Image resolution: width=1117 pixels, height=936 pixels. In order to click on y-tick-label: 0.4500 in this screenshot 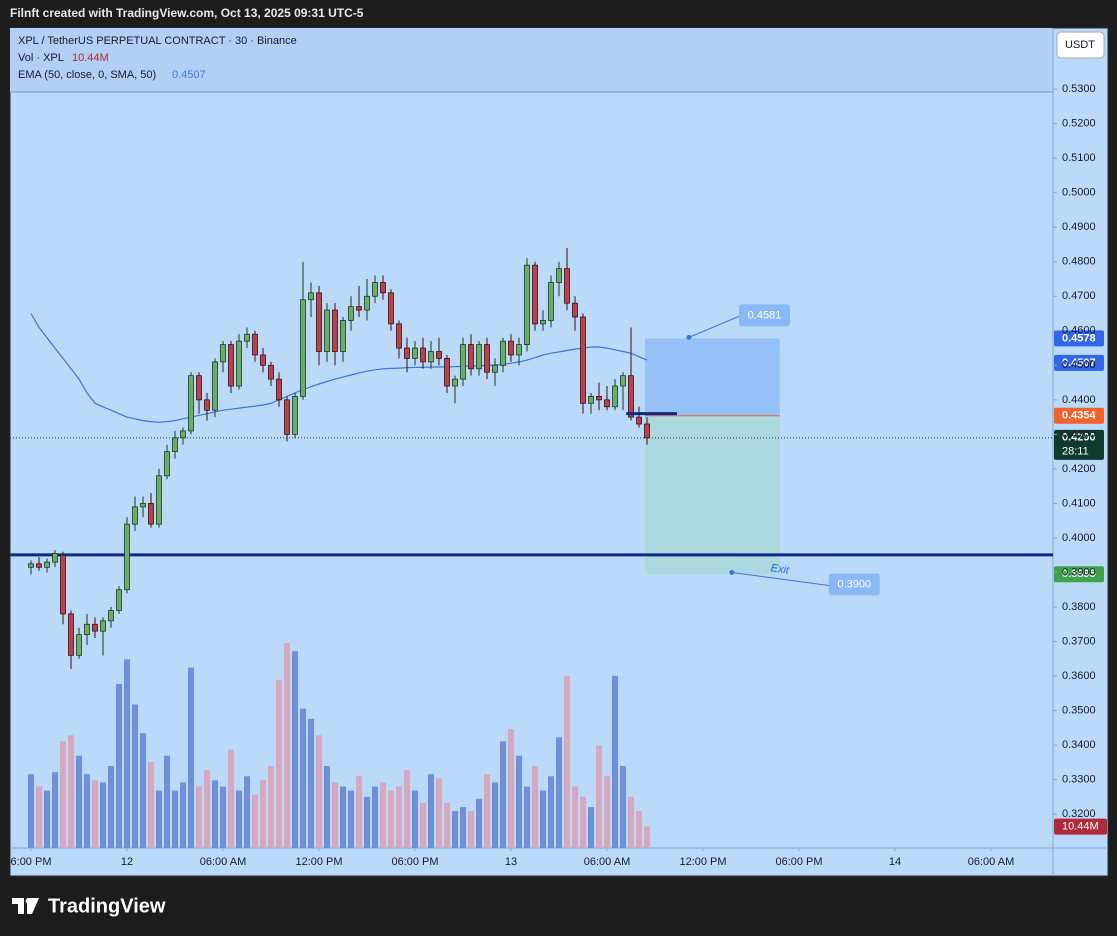, I will do `click(1079, 365)`.